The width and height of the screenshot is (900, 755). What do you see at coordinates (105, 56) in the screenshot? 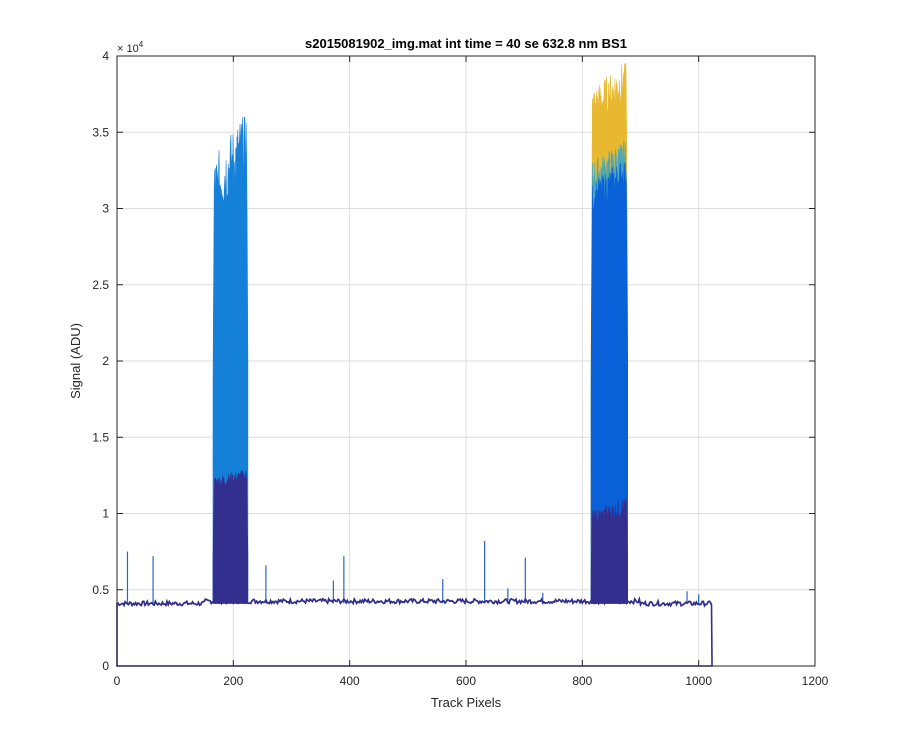
I see `y-tick-label: 4` at bounding box center [105, 56].